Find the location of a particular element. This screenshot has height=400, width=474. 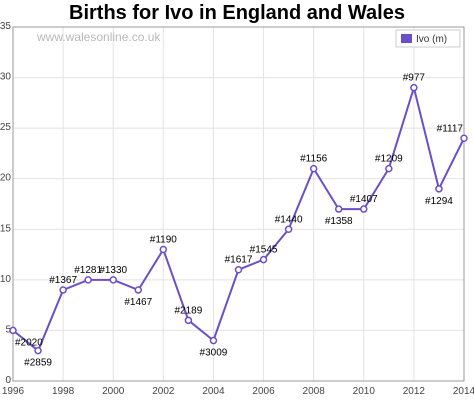

data-label: #2859 is located at coordinates (38, 363).